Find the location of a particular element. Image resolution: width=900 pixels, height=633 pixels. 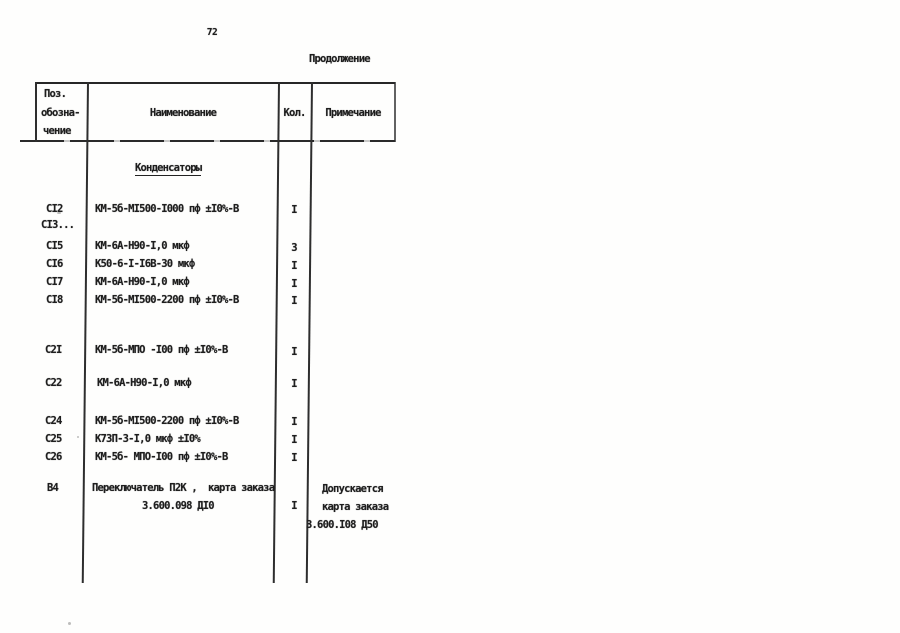

row-note-line2: карта заказа is located at coordinates (355, 507).